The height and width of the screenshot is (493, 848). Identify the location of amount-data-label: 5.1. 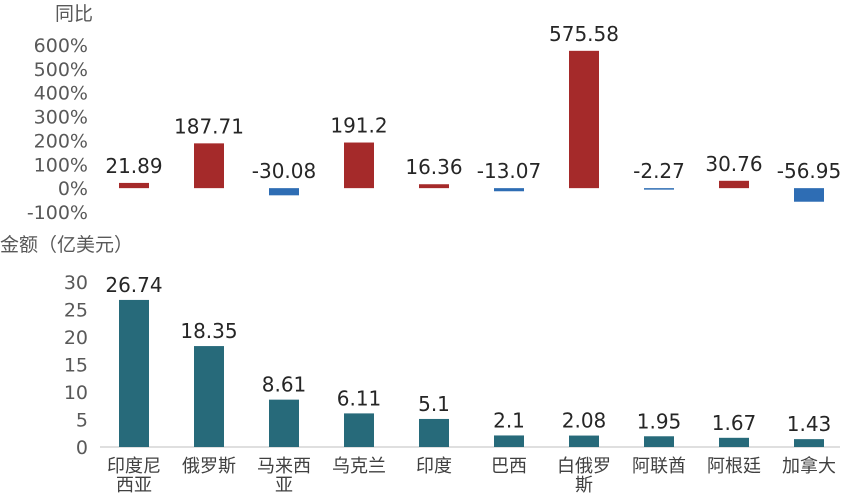
(434, 404).